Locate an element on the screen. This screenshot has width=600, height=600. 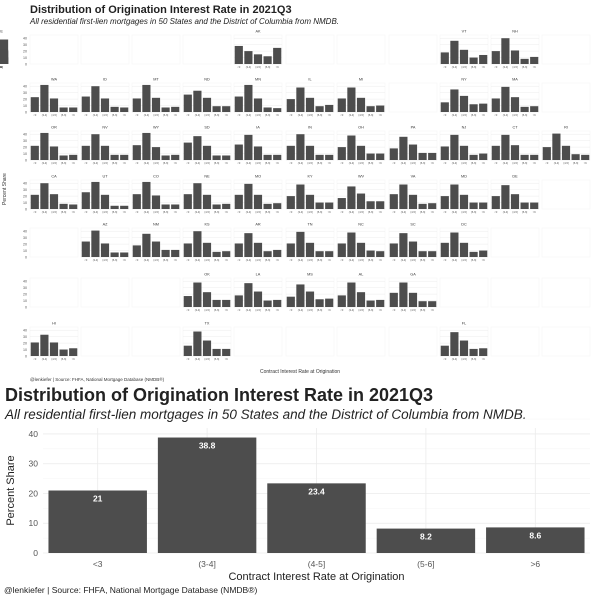
x-axis-label: Contract Interest Rate at Origination is located at coordinates (316, 577).